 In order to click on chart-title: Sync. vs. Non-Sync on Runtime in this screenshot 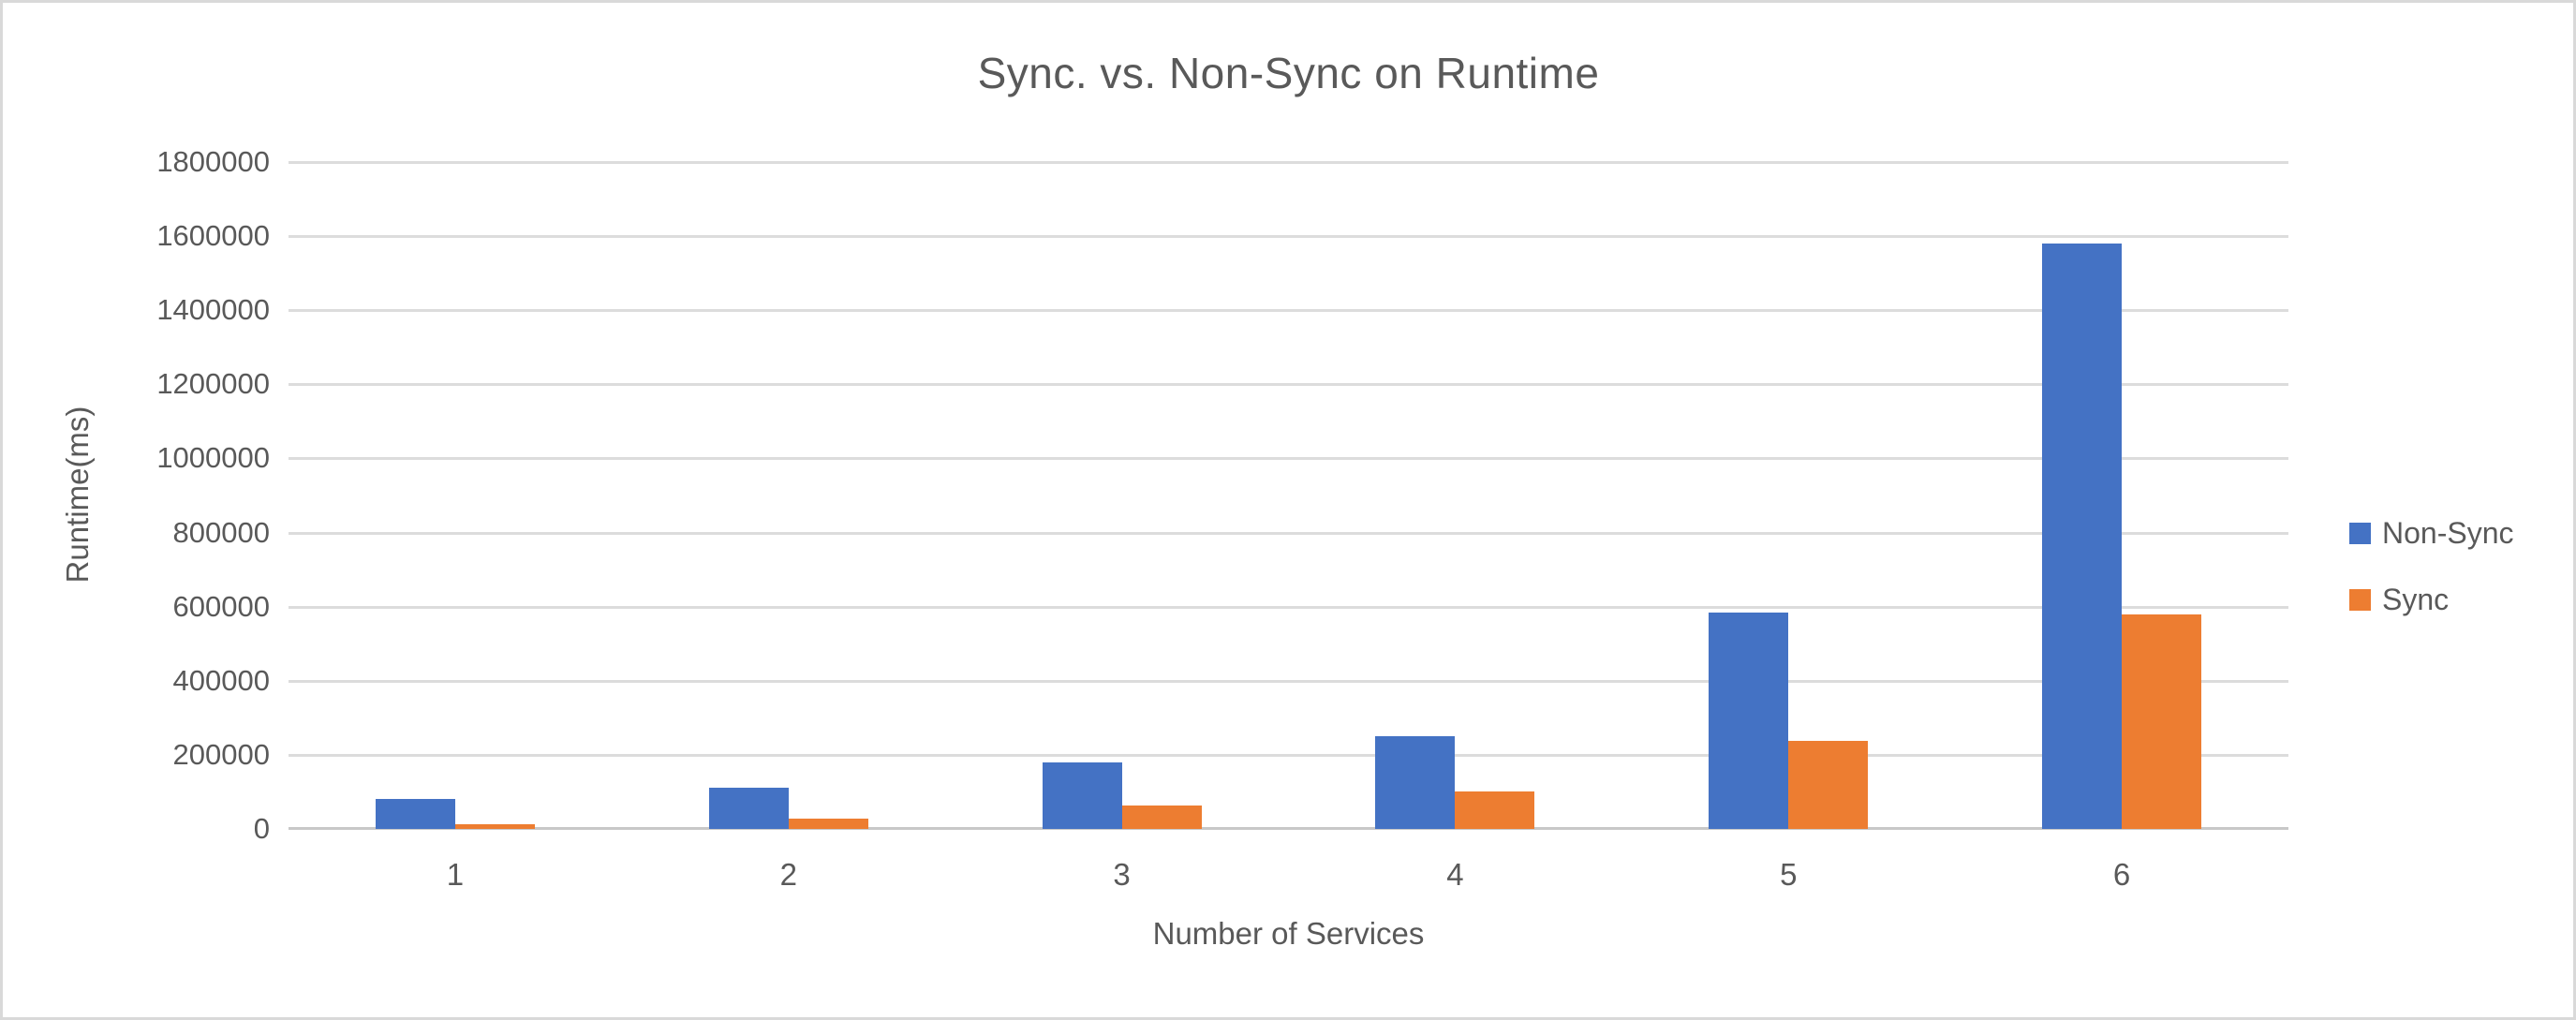, I will do `click(1288, 73)`.